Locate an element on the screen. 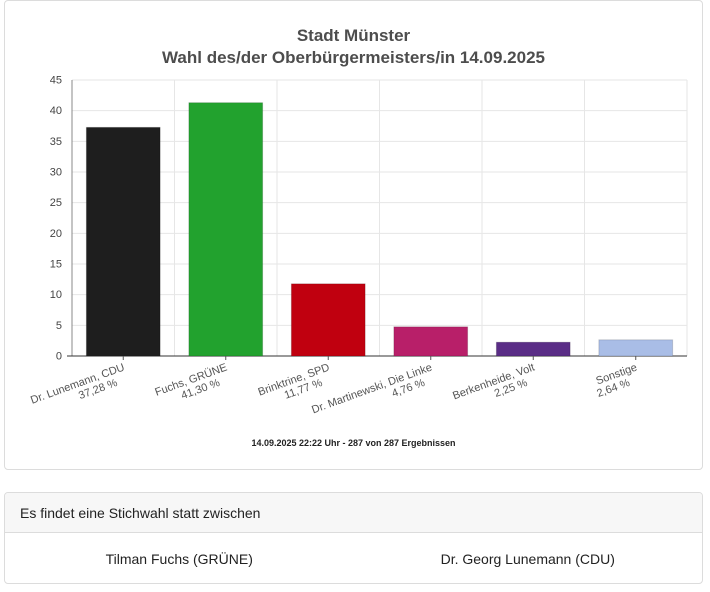 Image resolution: width=710 pixels, height=592 pixels. y-tick-label: 45 is located at coordinates (56, 81).